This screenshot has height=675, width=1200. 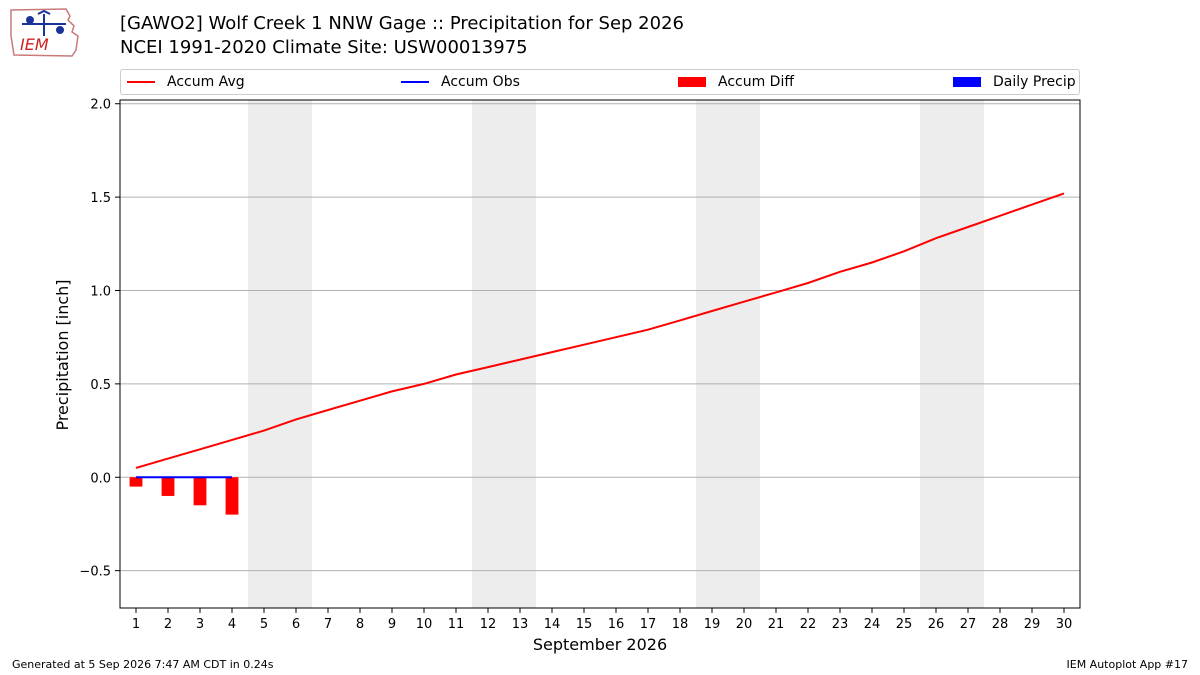 I want to click on x-tick-label: 2, so click(x=168, y=624).